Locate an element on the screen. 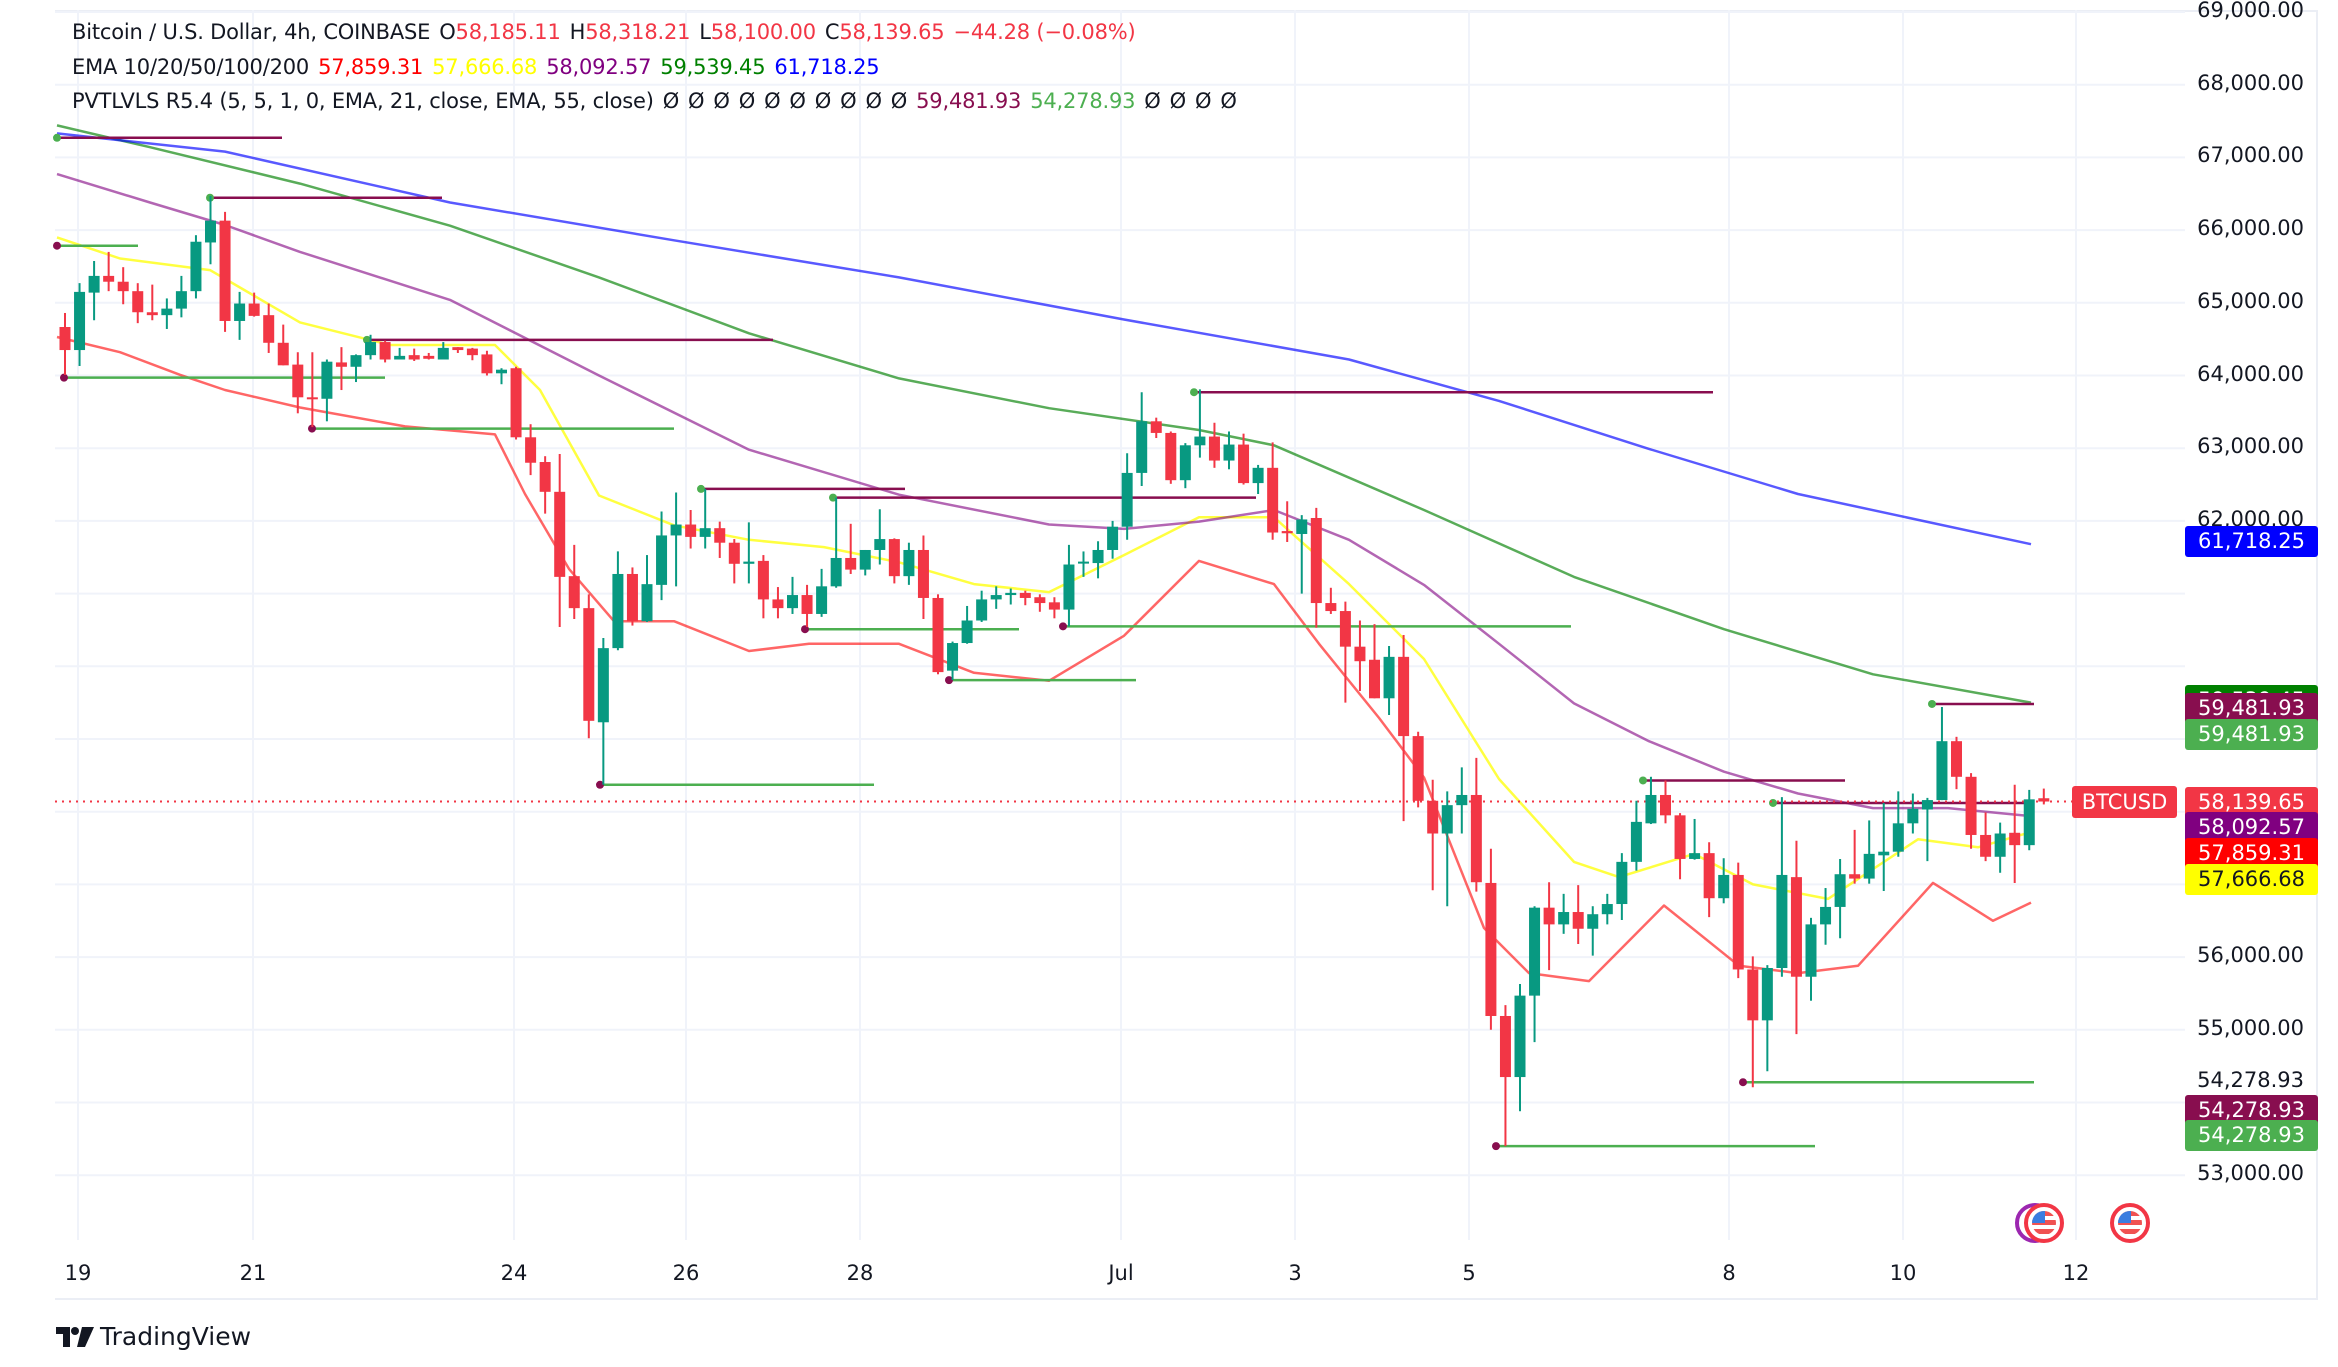 The width and height of the screenshot is (2338, 1367). ema-label: EMA 10/20/50/100/200 is located at coordinates (191, 67).